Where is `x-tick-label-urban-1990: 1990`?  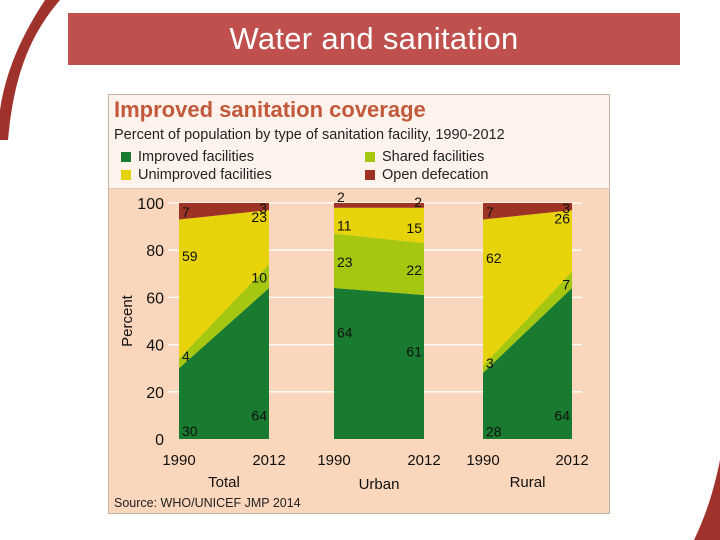 x-tick-label-urban-1990: 1990 is located at coordinates (333, 460).